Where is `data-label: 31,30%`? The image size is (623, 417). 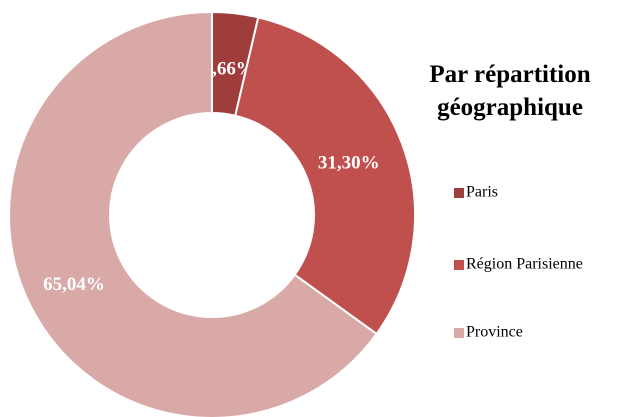 data-label: 31,30% is located at coordinates (349, 162).